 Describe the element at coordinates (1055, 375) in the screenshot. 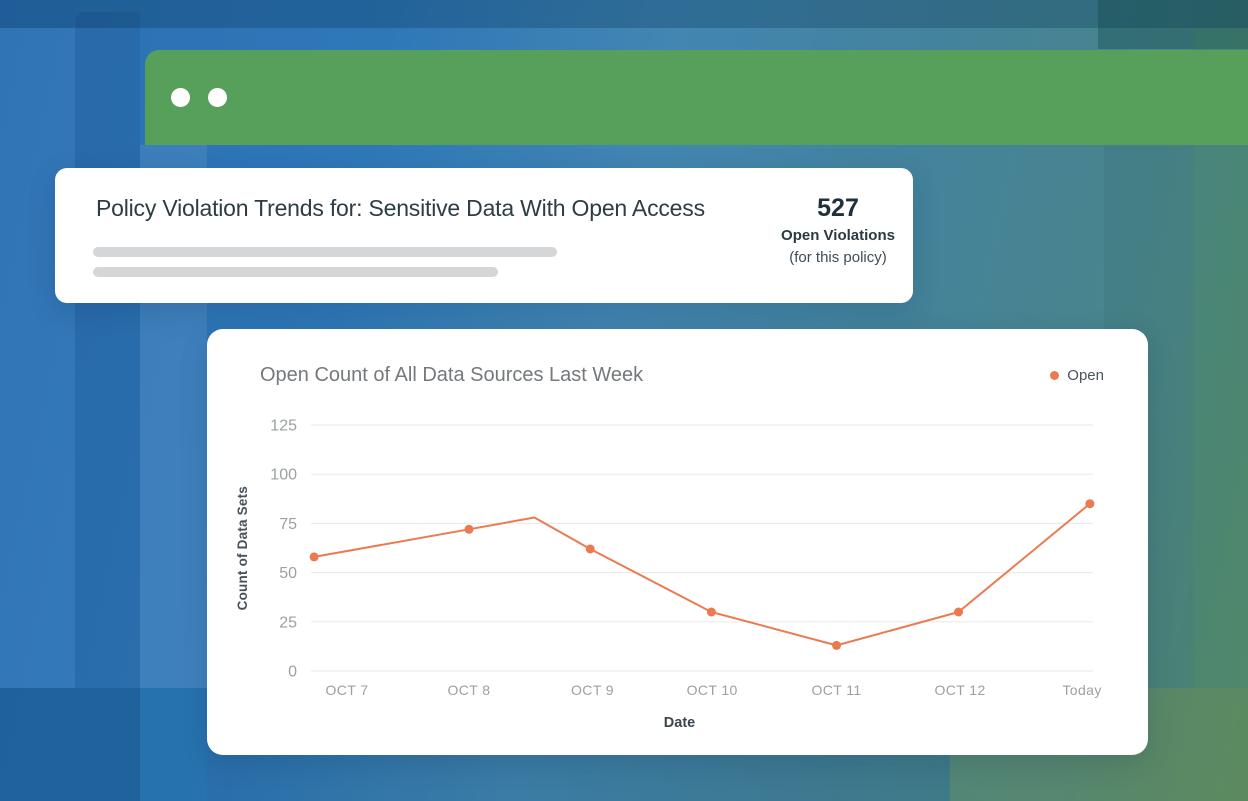

I see `legend-dot-icon` at that location.